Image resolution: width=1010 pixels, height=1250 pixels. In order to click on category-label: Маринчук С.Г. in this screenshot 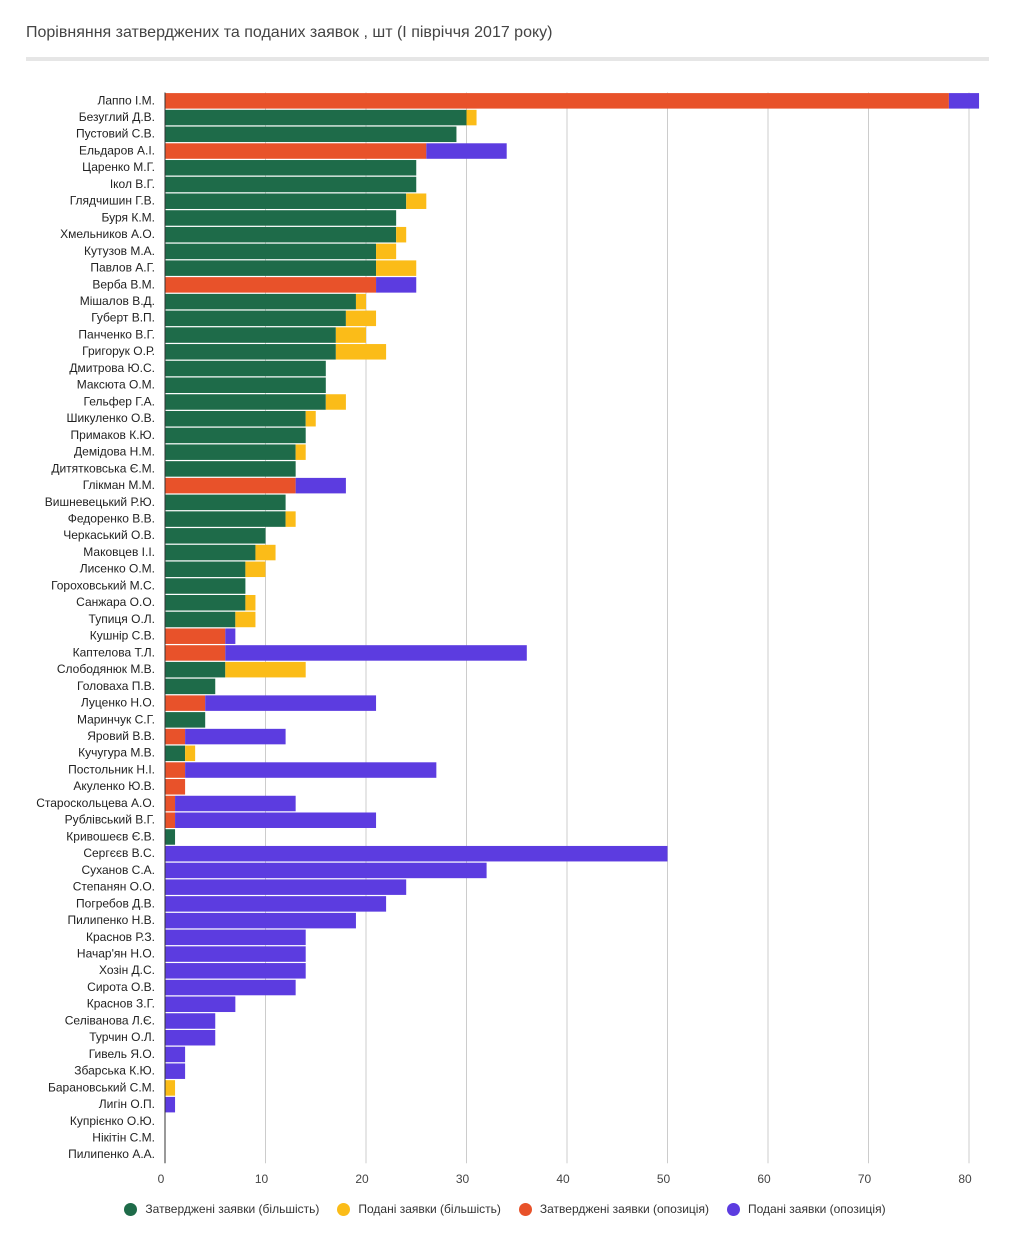, I will do `click(116, 719)`.